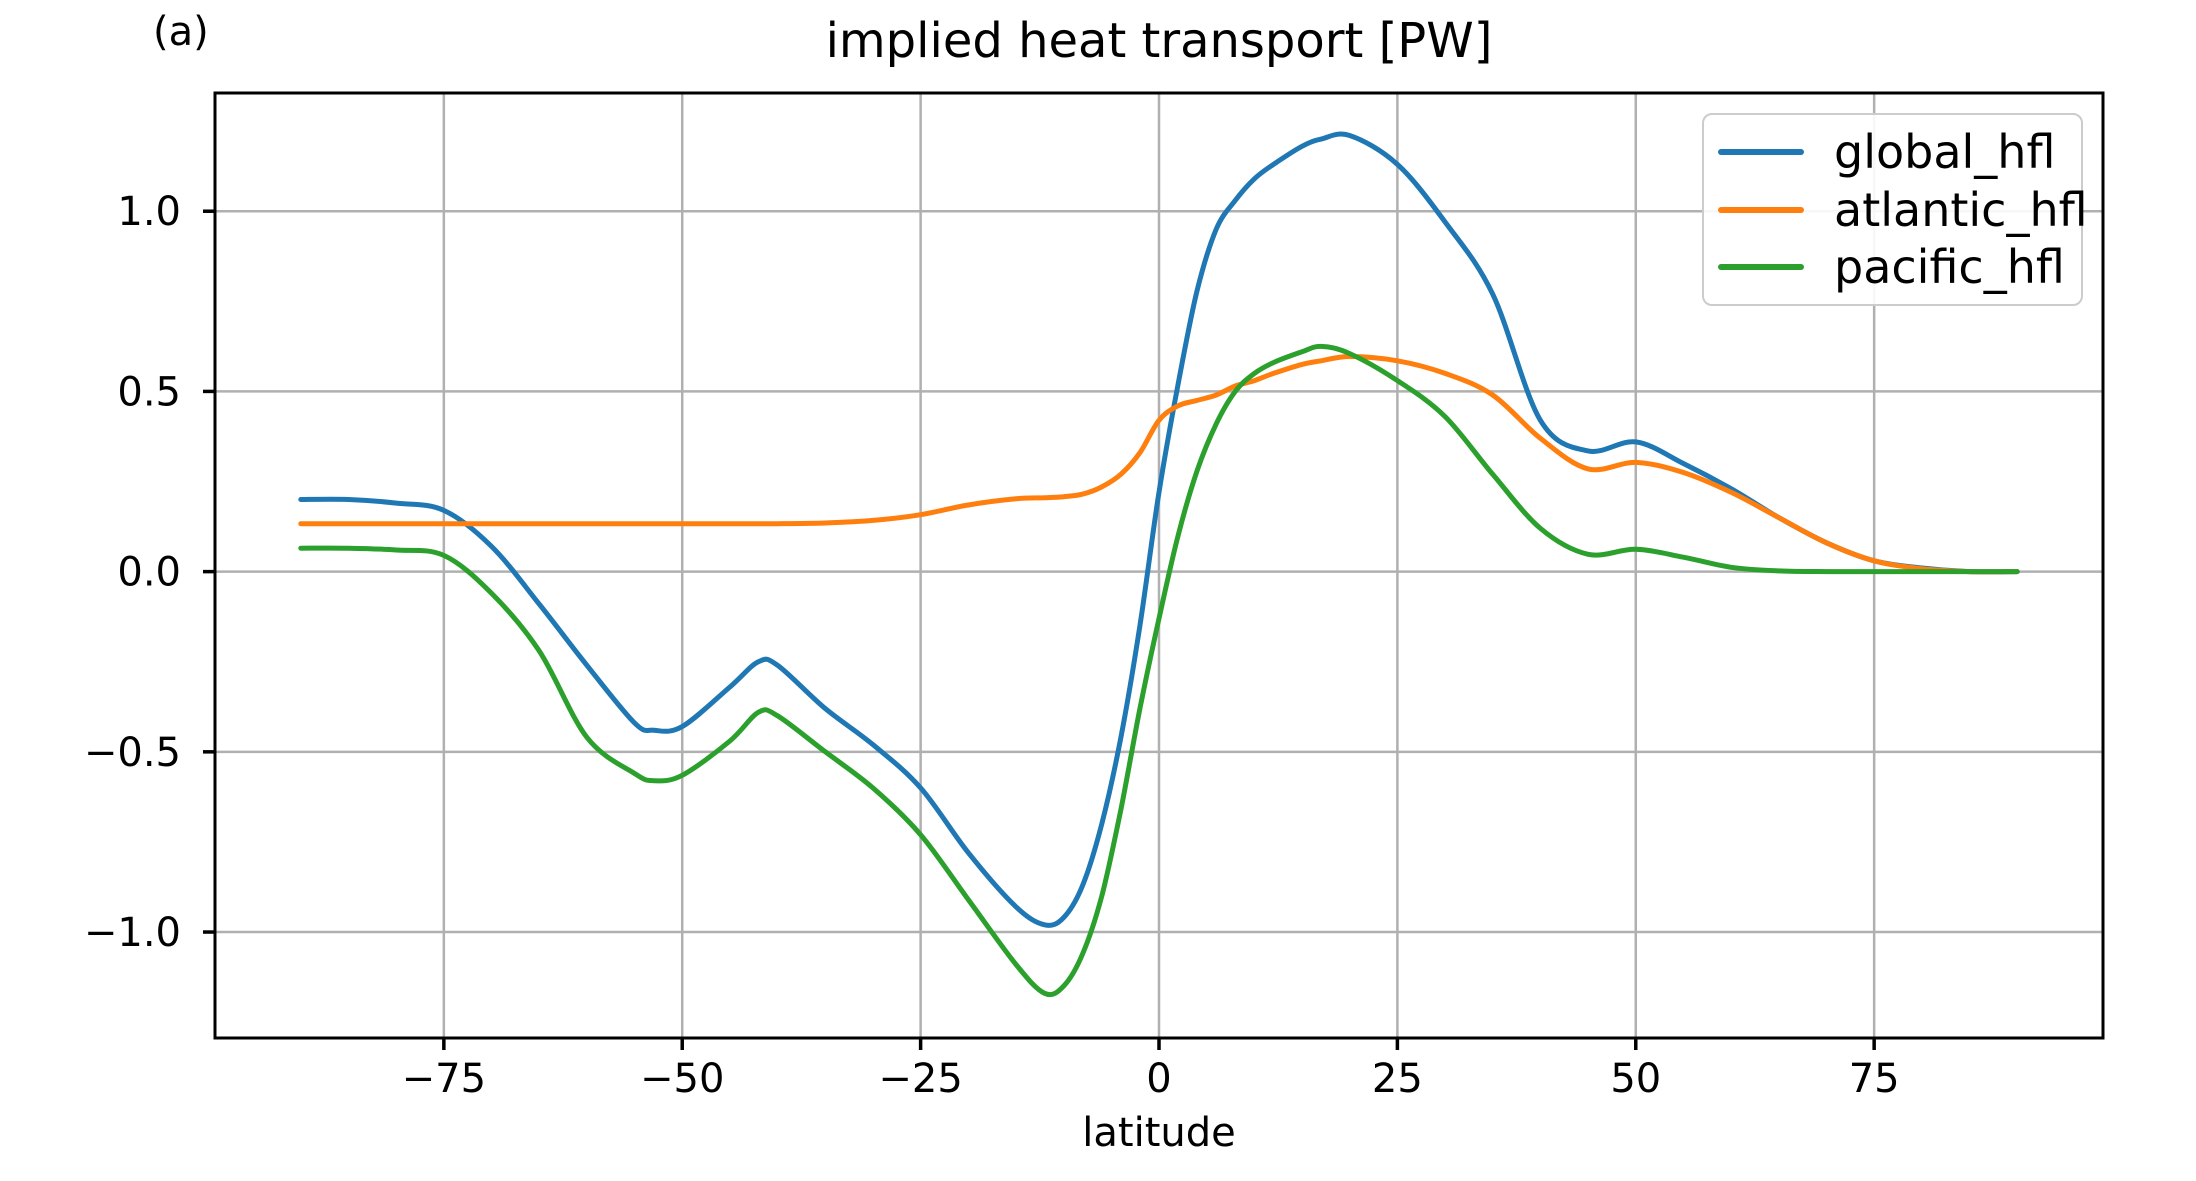 This screenshot has width=2196, height=1181. Describe the element at coordinates (920, 1079) in the screenshot. I see `x-tick-label: −25` at that location.